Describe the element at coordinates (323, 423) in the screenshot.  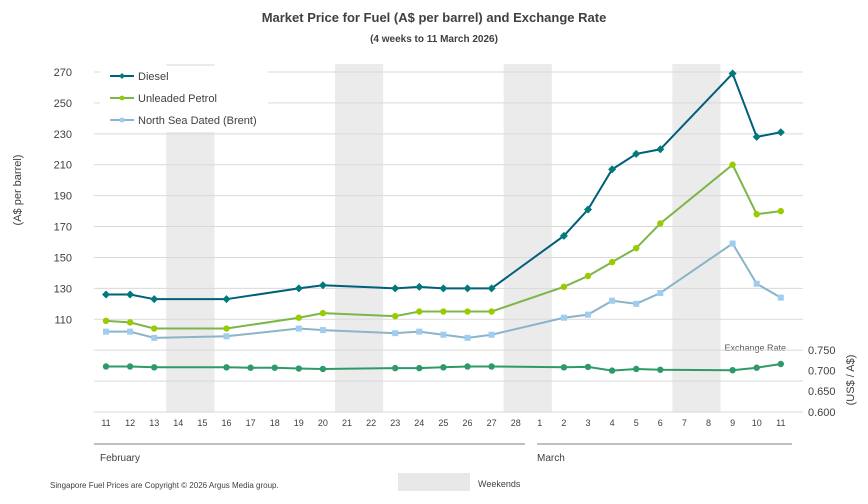
I see `x-tick-label: 20` at that location.